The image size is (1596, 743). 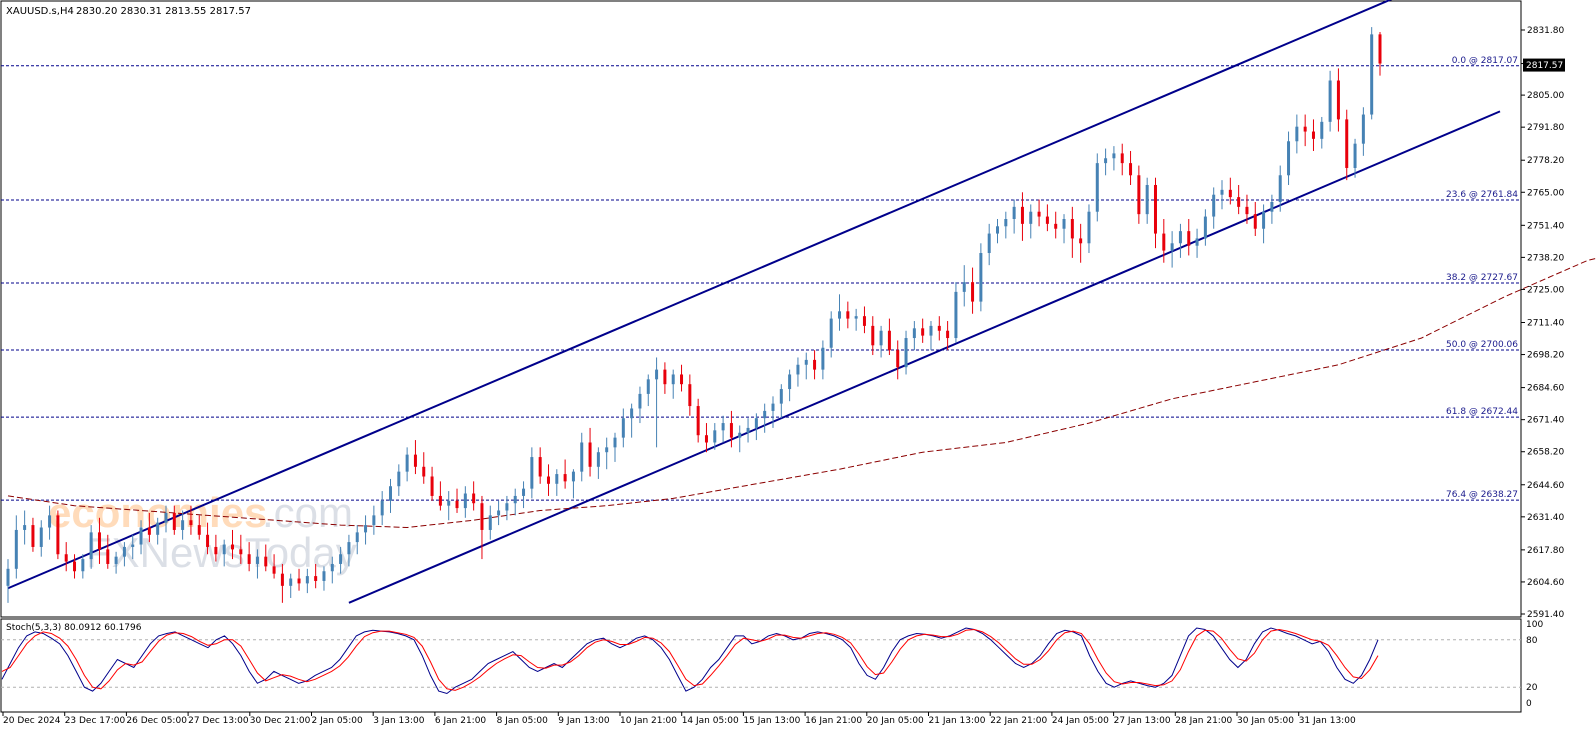 What do you see at coordinates (1482, 195) in the screenshot?
I see `fib-label: 23.6 @ 2761.84` at bounding box center [1482, 195].